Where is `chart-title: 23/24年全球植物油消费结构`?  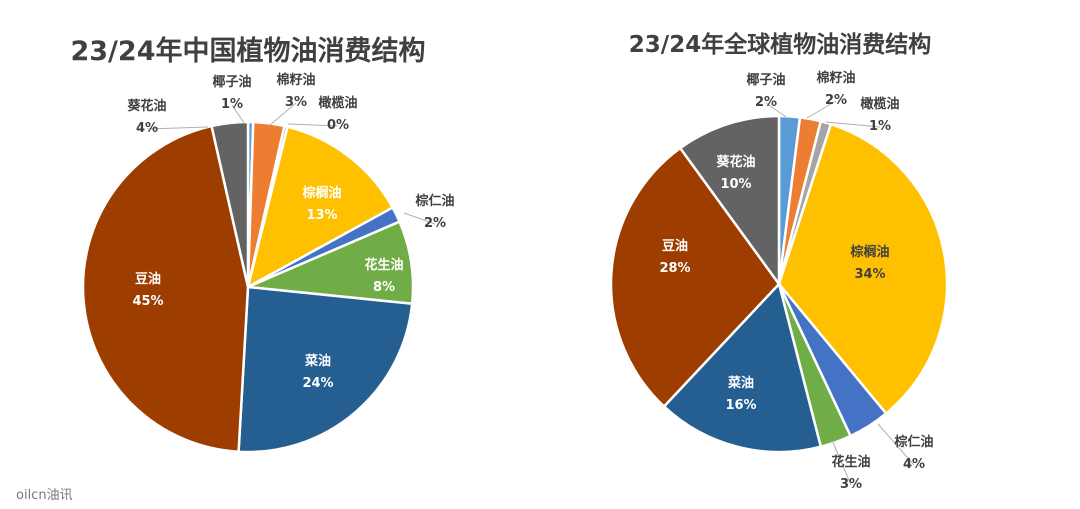 chart-title: 23/24年全球植物油消费结构 is located at coordinates (780, 44).